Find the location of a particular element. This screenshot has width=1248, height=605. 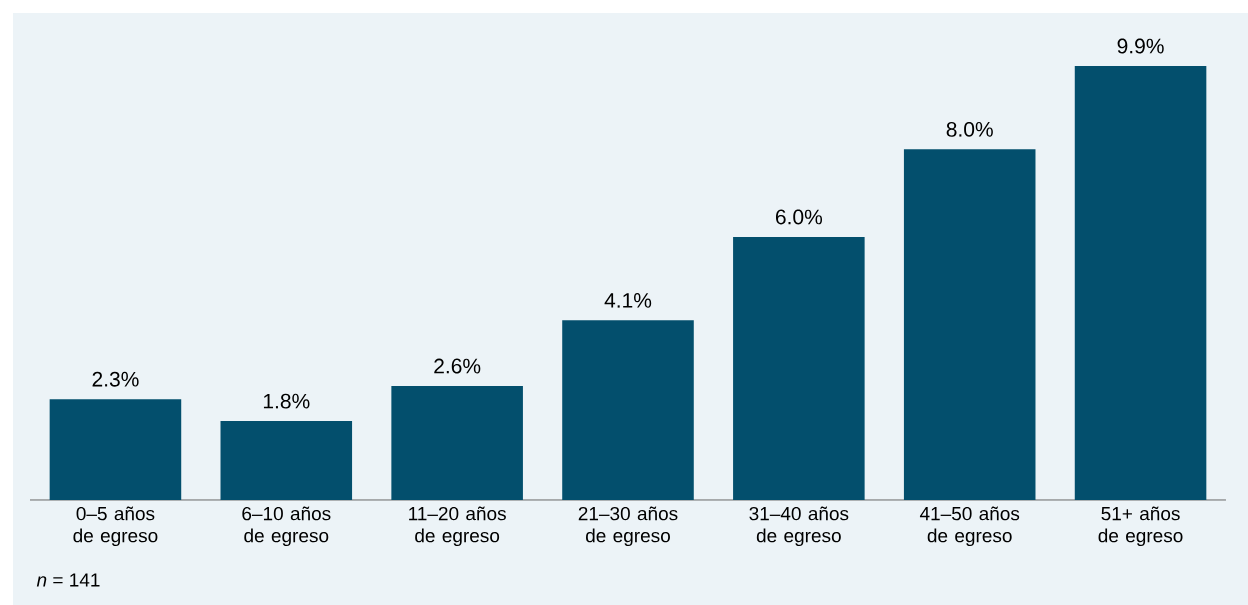

x-tick-label: 11–20 años de egreso is located at coordinates (457, 526).